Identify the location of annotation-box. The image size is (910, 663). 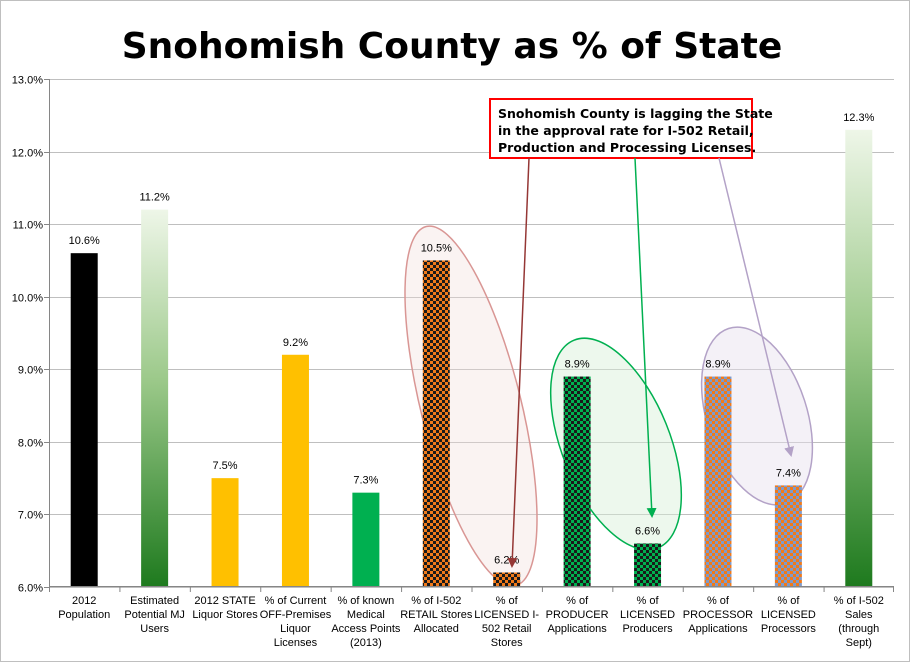
(621, 128).